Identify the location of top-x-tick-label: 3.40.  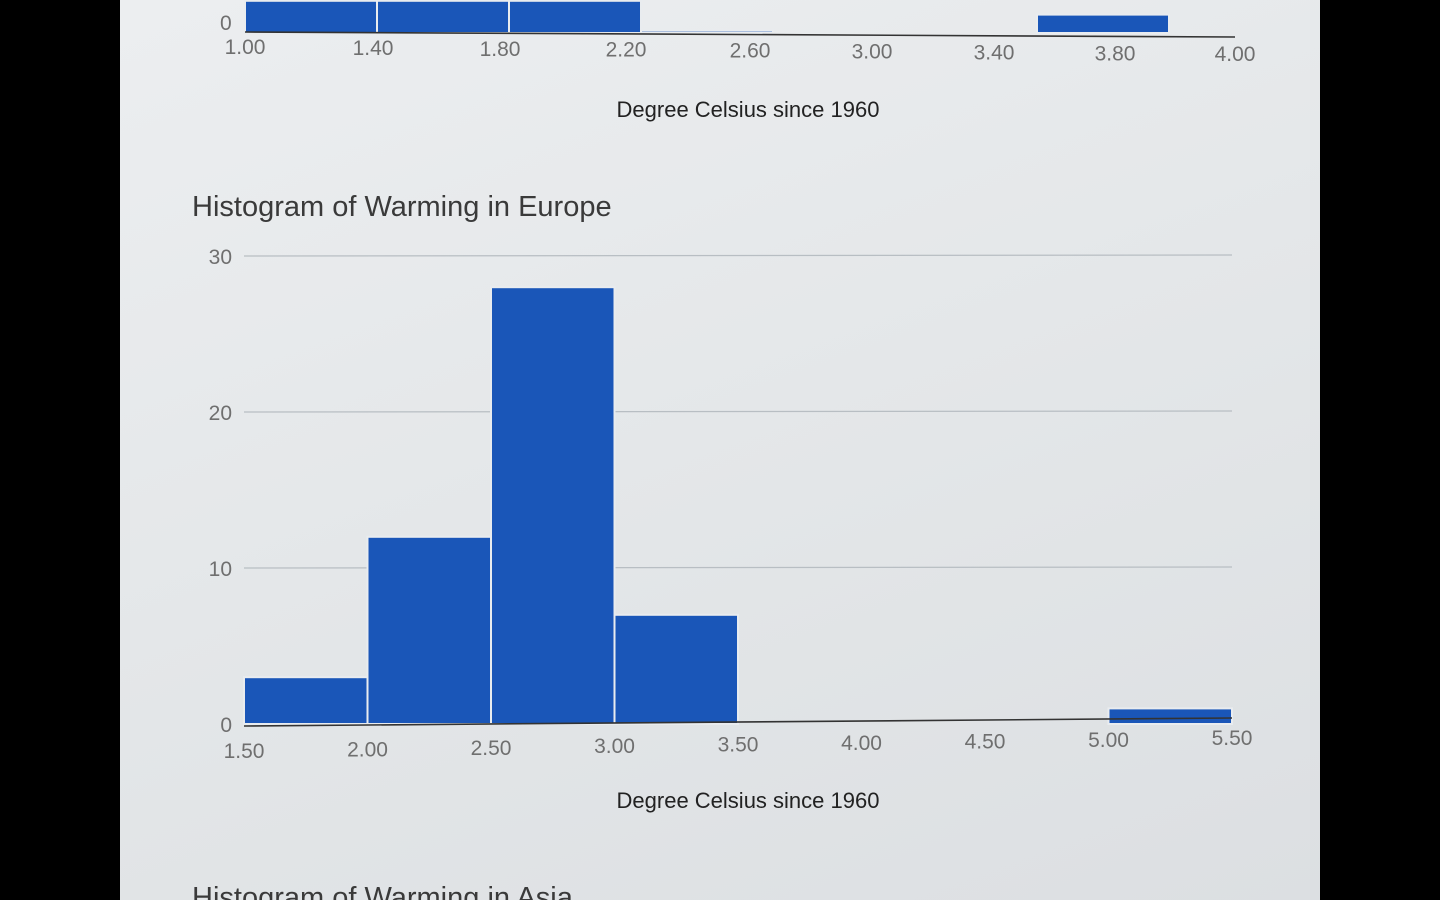
(994, 52).